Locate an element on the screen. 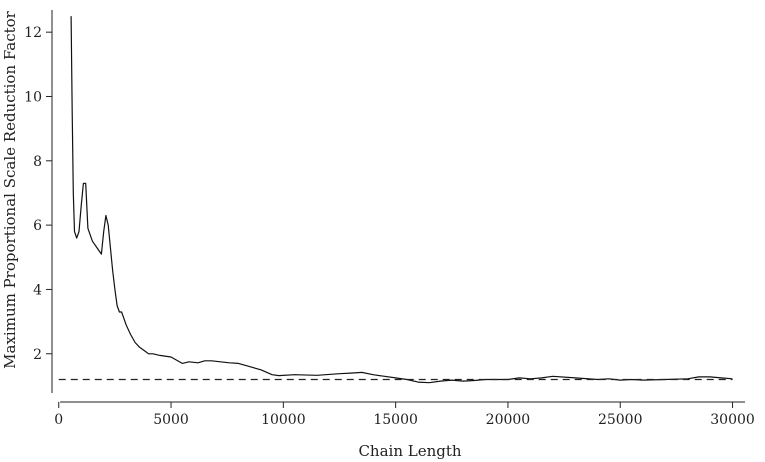 The image size is (765, 462). x-axis-label: Chain Length is located at coordinates (409, 451).